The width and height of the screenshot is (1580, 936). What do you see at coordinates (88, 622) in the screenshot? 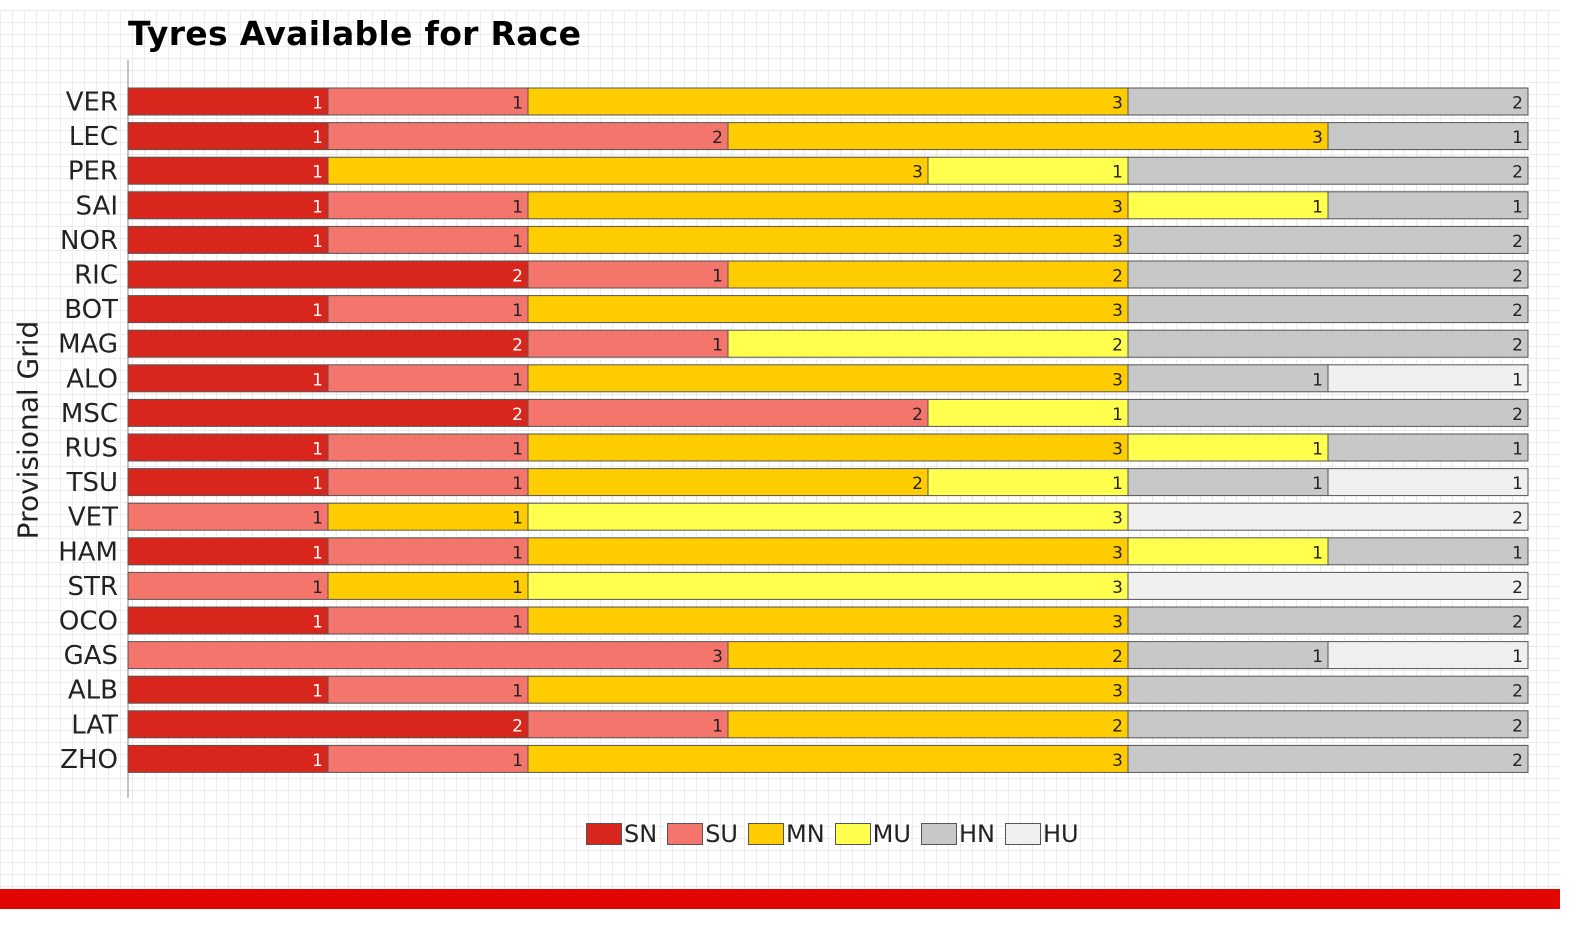
I see `category-label: OCO` at bounding box center [88, 622].